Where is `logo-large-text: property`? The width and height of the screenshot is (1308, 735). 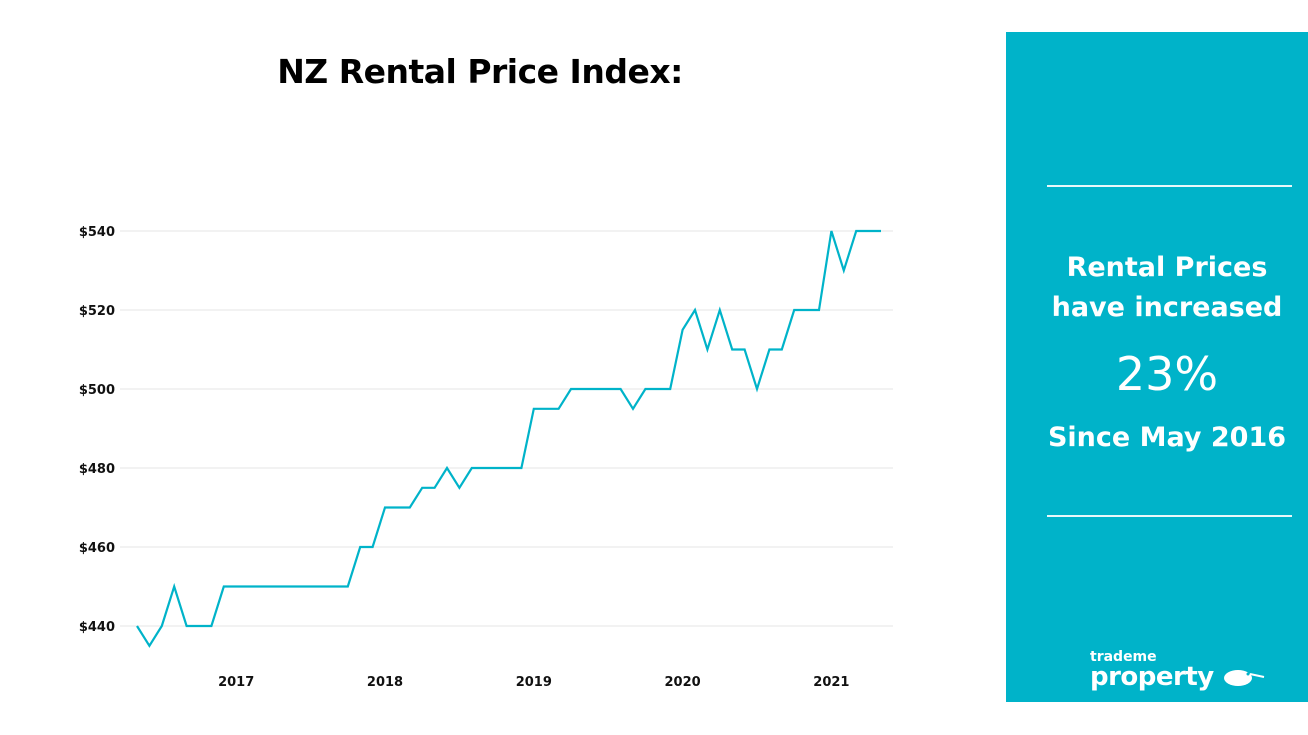 logo-large-text: property is located at coordinates (1152, 677).